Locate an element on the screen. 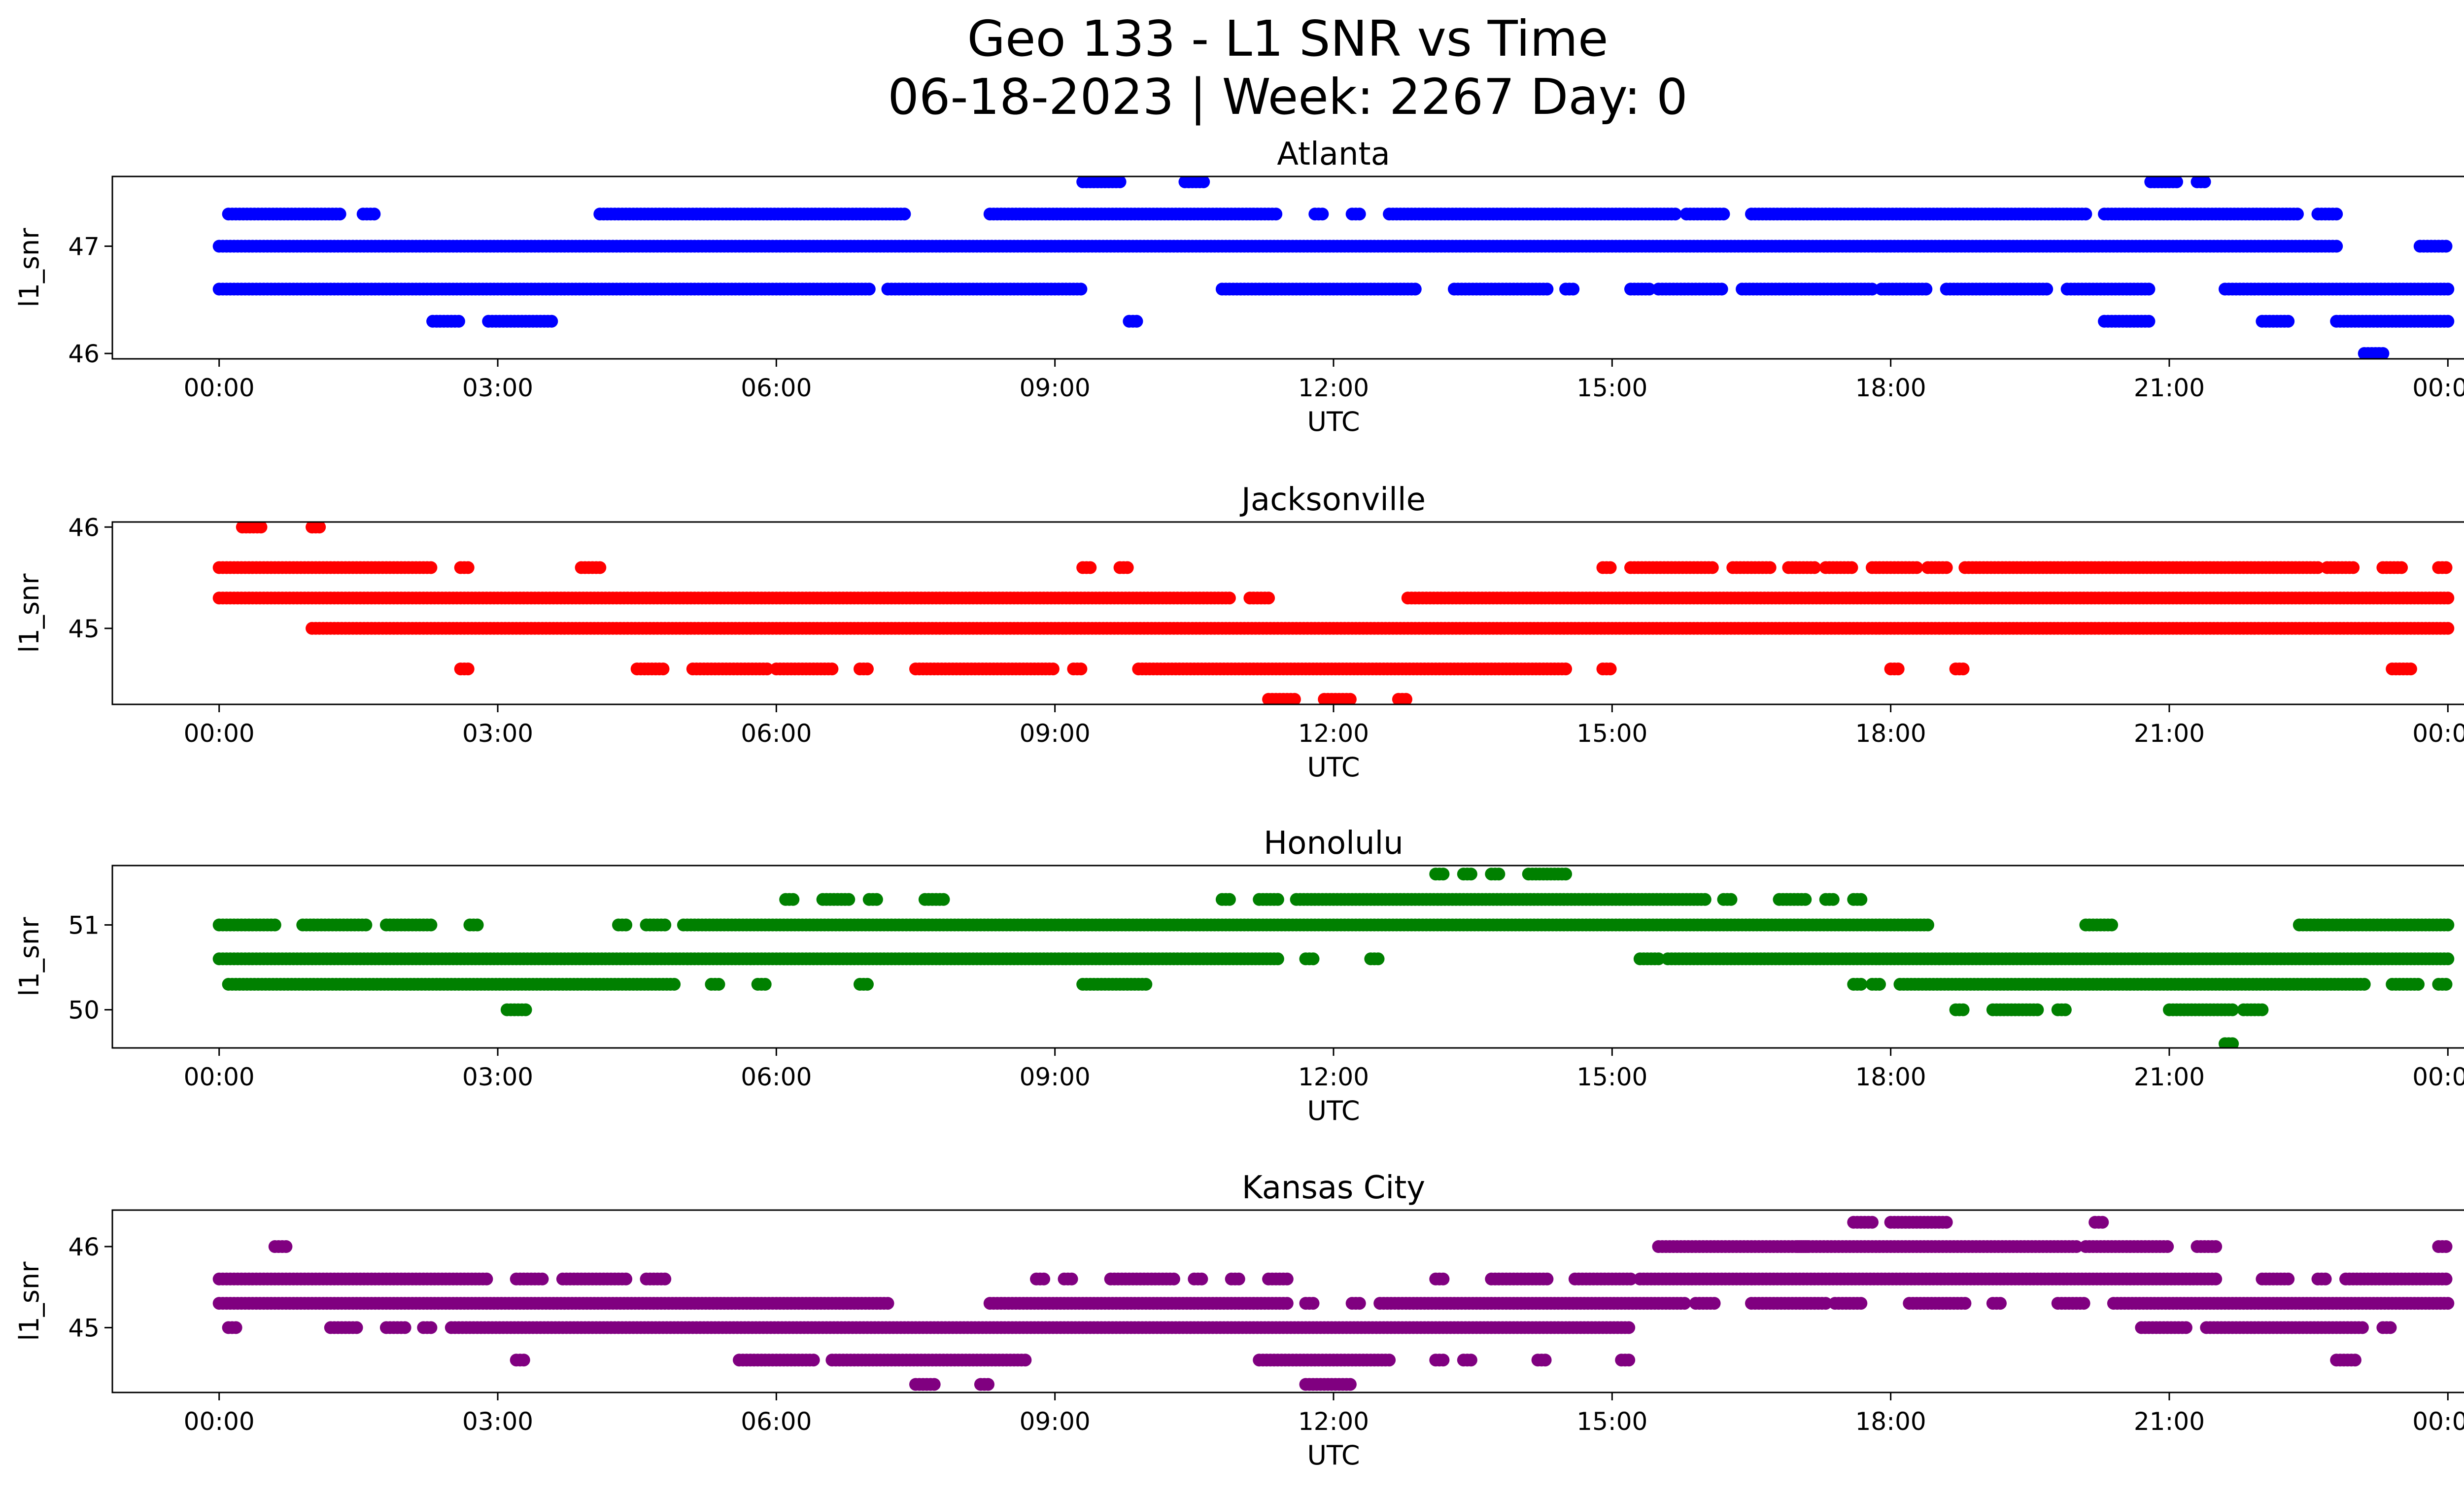  x-tick-label: 21:00 is located at coordinates (2169, 1077).